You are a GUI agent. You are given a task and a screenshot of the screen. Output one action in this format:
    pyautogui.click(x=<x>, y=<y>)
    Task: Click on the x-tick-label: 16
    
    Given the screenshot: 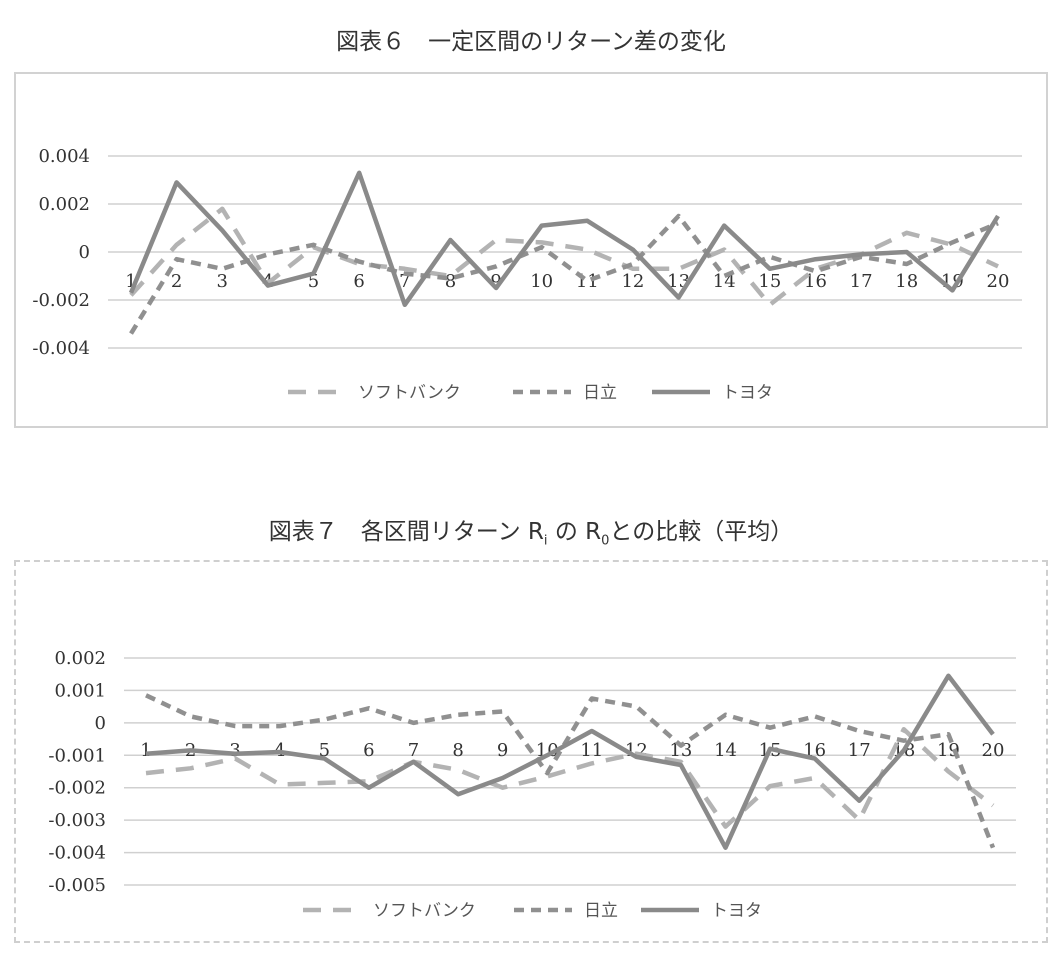 What is the action you would take?
    pyautogui.click(x=815, y=281)
    